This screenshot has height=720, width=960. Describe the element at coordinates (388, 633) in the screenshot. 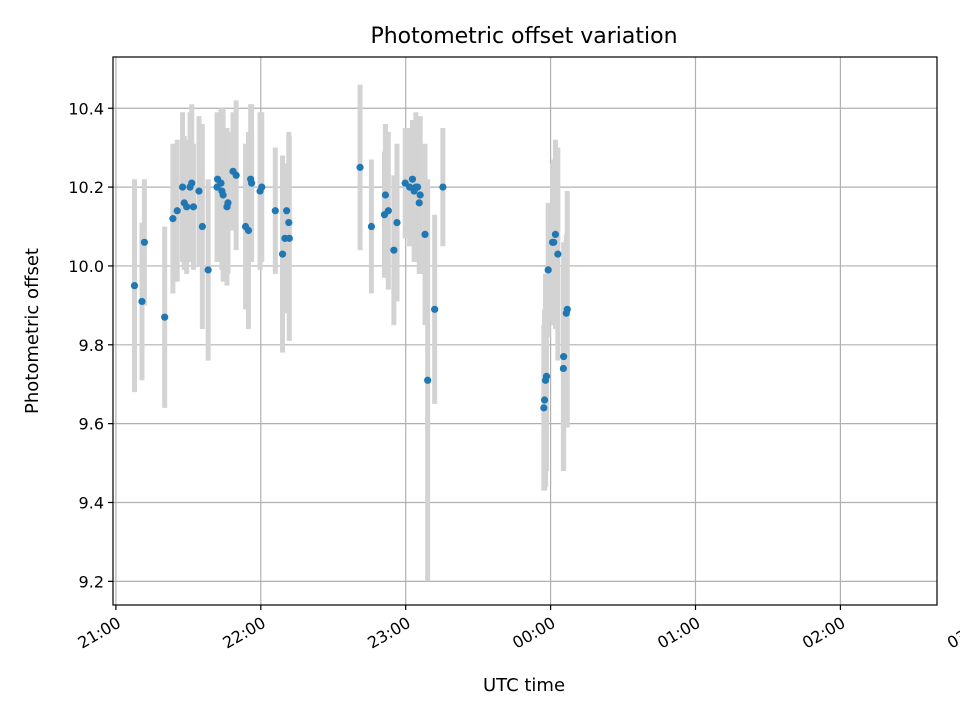

I see `x-tick-label: 23:00` at that location.